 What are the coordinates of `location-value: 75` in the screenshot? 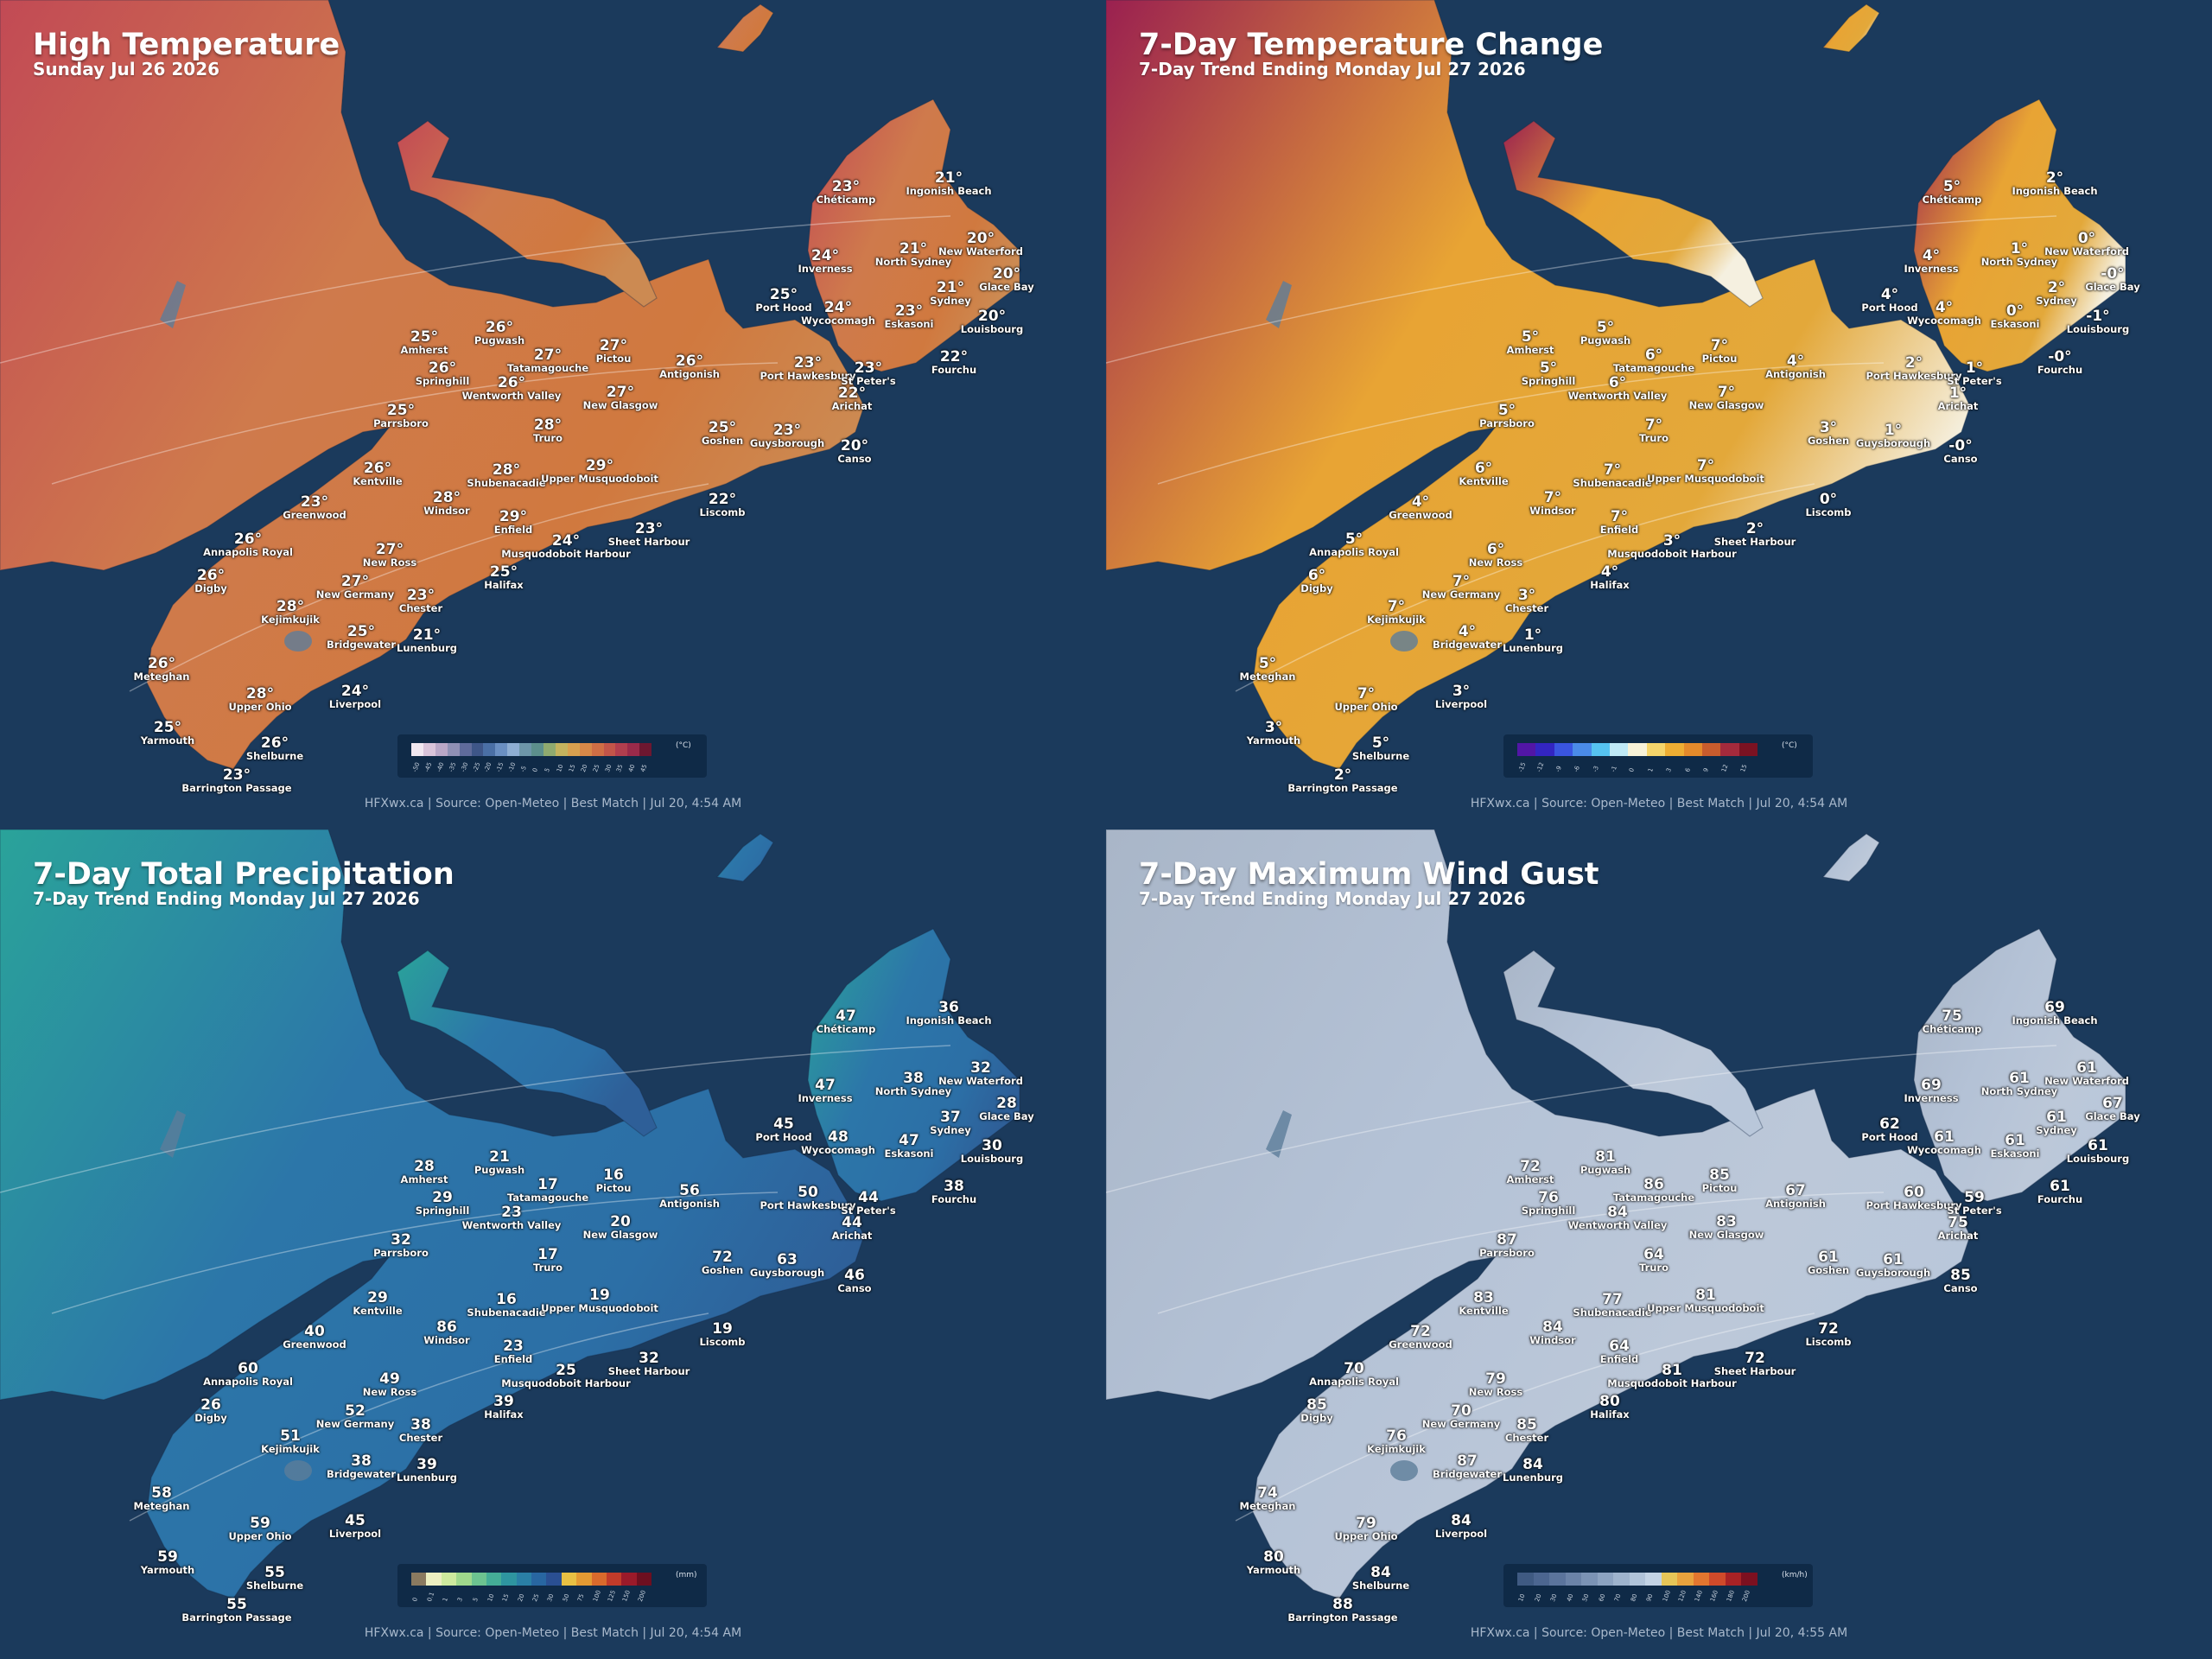 It's located at (1958, 1222).